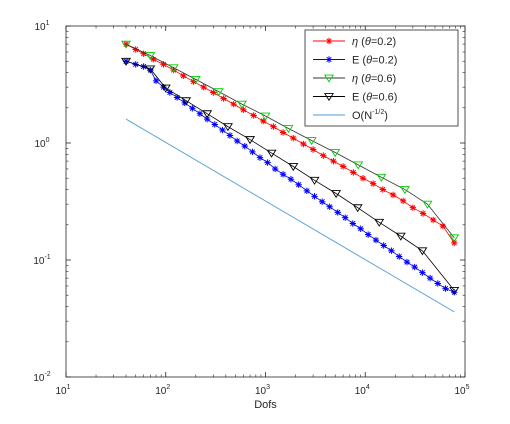 Image resolution: width=510 pixels, height=424 pixels. I want to click on x-tick-label: 10¹, so click(62, 390).